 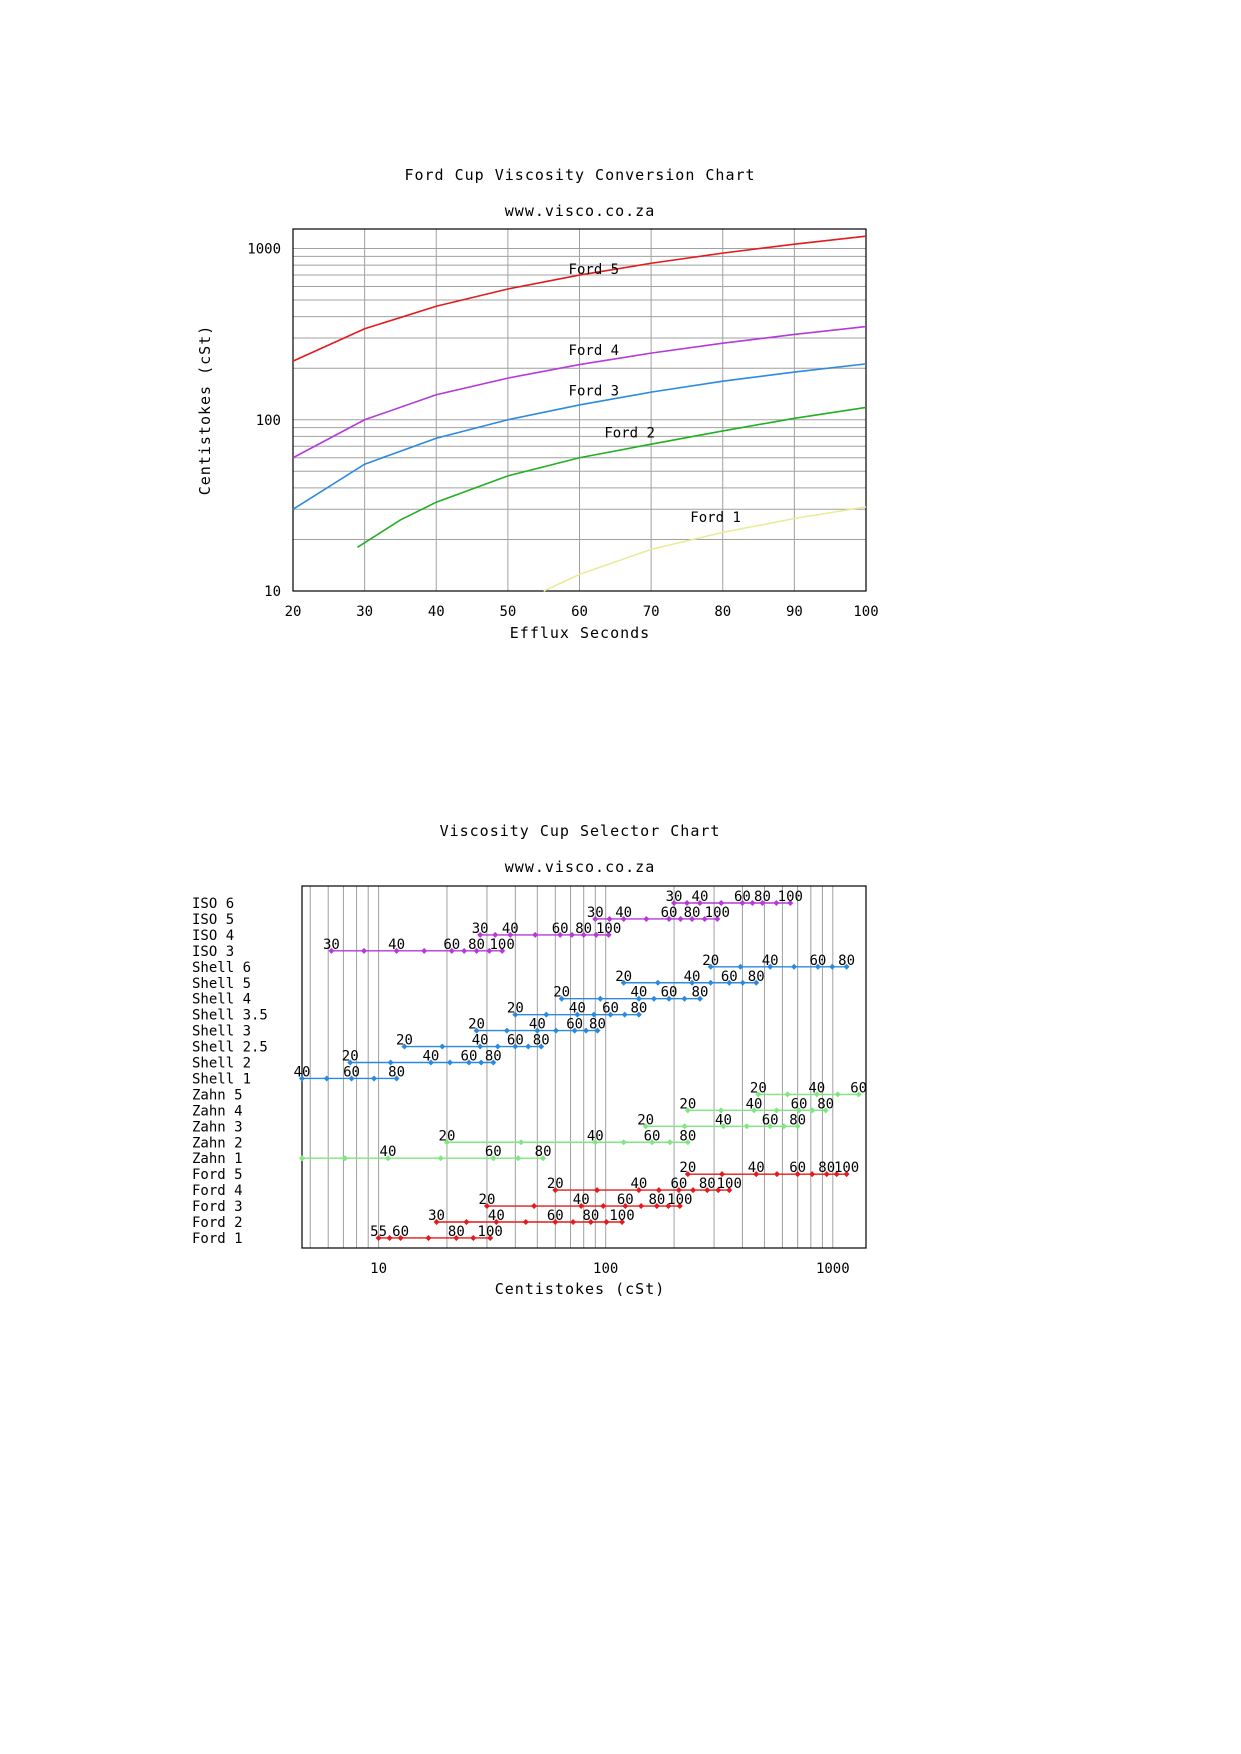 I want to click on row-label: ISO 3, so click(x=213, y=952).